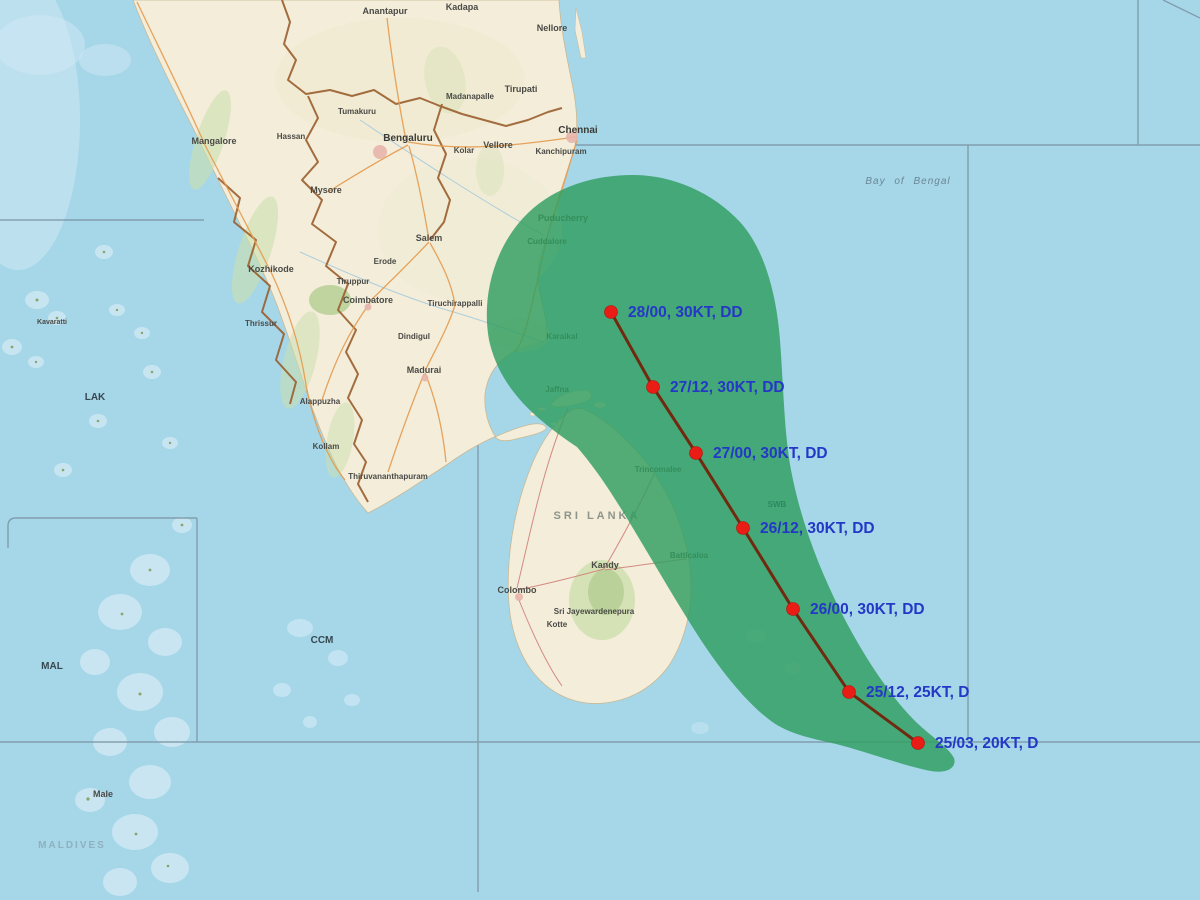 The width and height of the screenshot is (1200, 900). Describe the element at coordinates (463, 7) in the screenshot. I see `city-label: Kadapa` at that location.